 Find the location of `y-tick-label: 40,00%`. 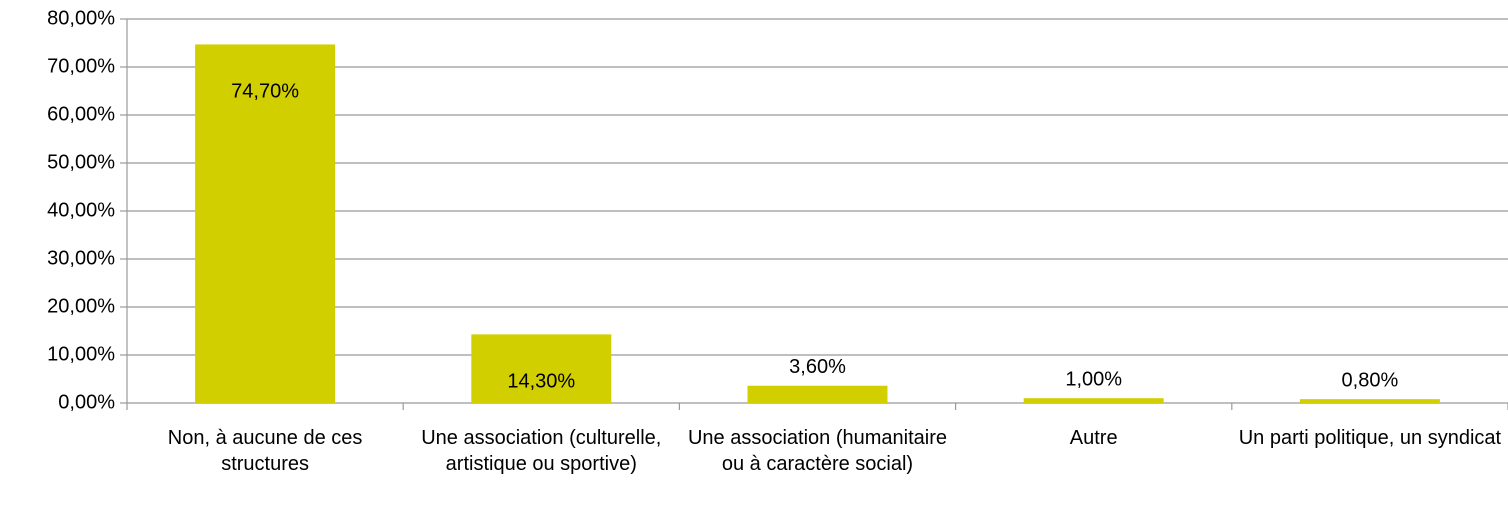

y-tick-label: 40,00% is located at coordinates (81, 210).